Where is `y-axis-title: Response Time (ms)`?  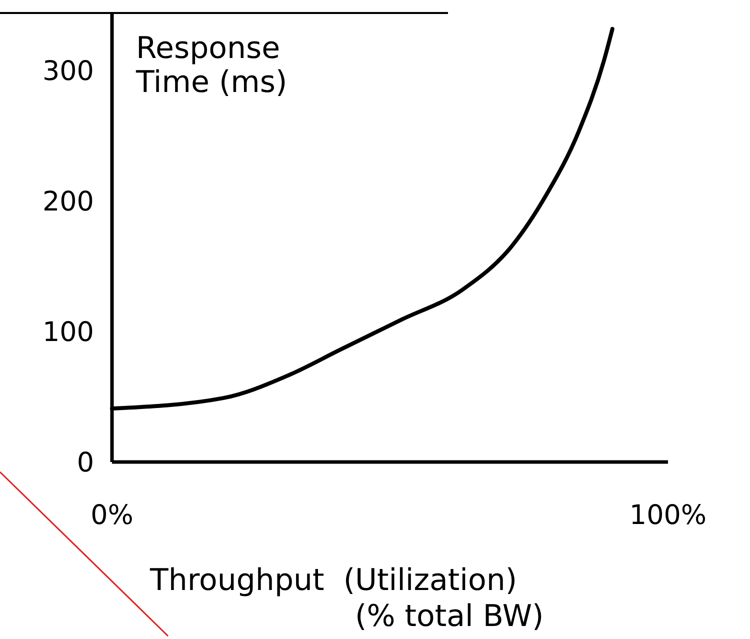
y-axis-title: Response Time (ms) is located at coordinates (211, 65).